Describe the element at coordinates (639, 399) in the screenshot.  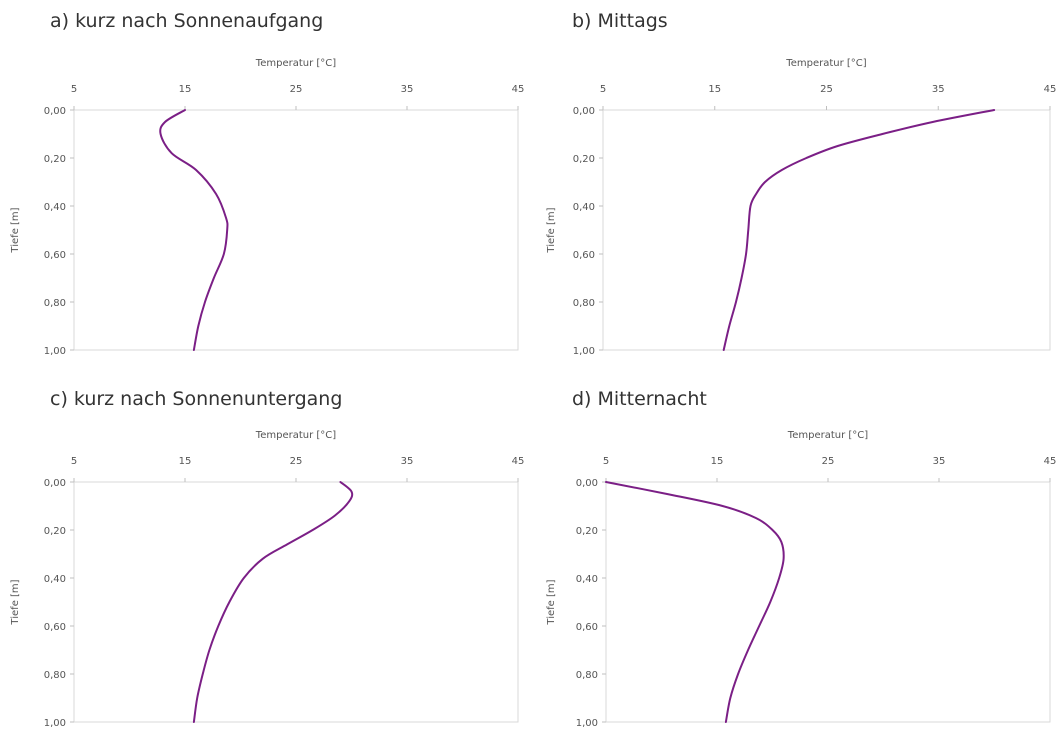
I see `chart-title: d) Mitternacht` at that location.